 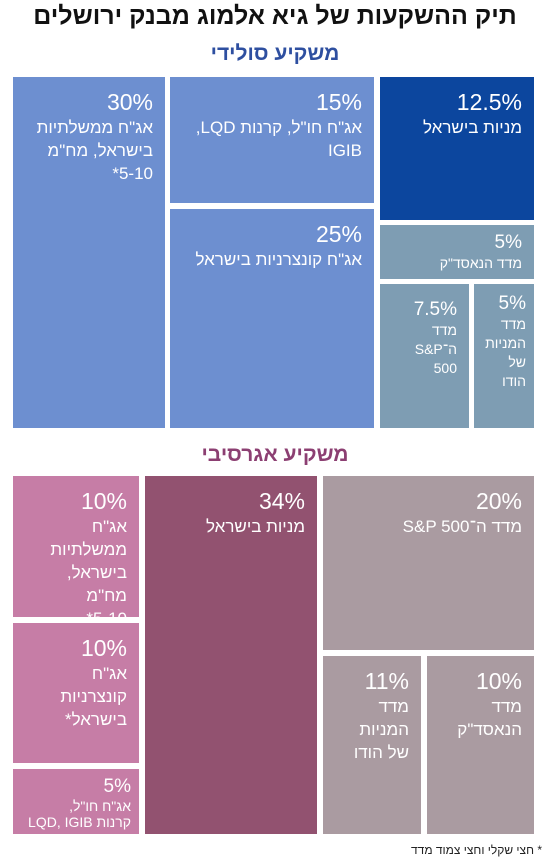 I want to click on aggr-tile-foreign-bonds: 5% אג"ח חו"ל, קרנות LQD, IGIB, so click(x=76, y=801).